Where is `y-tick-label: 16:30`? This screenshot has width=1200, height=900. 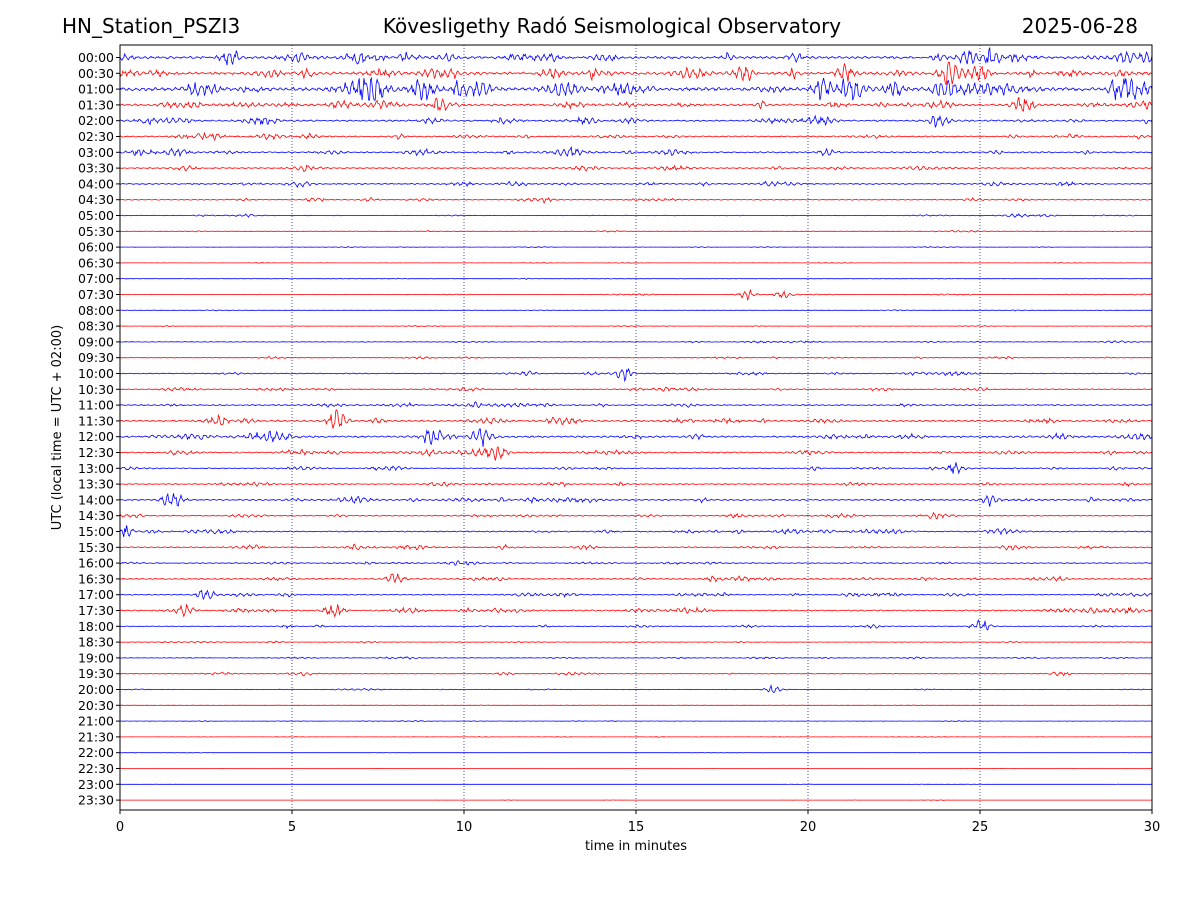 y-tick-label: 16:30 is located at coordinates (96, 578).